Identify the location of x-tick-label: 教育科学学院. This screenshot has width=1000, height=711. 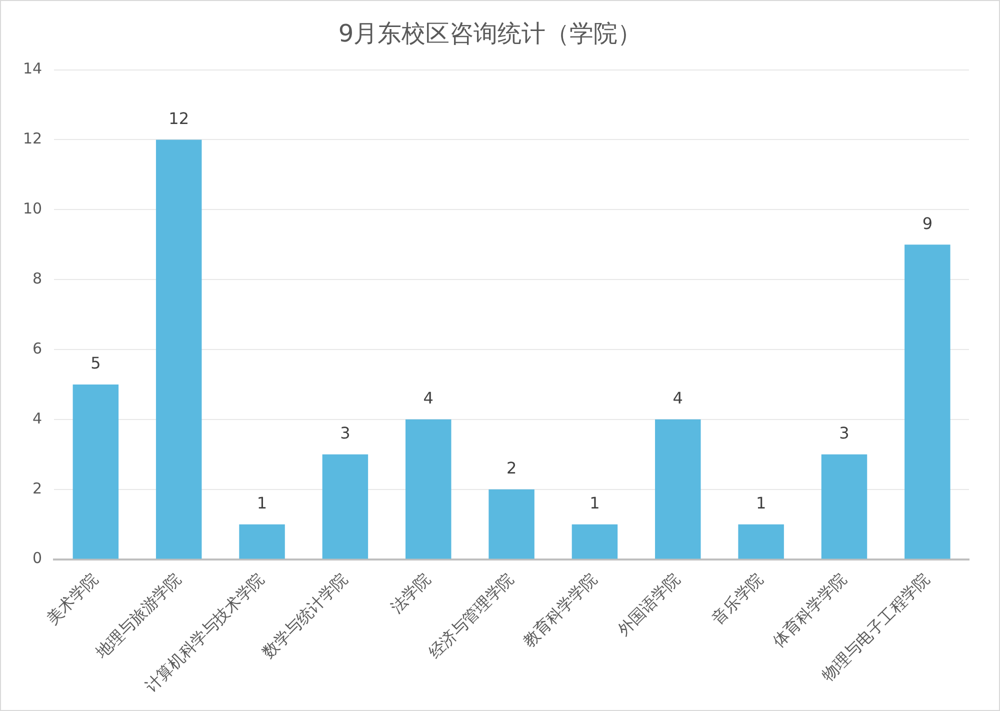
(559, 610).